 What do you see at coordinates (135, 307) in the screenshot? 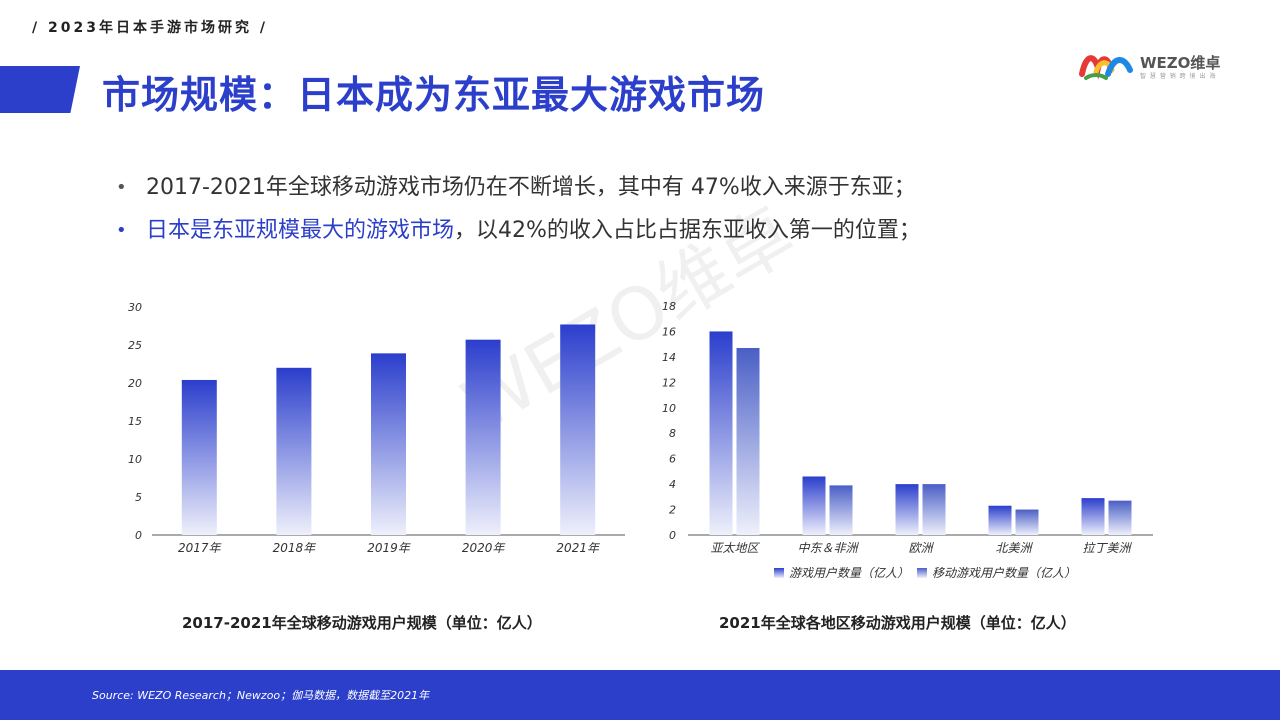
I see `y-tick-label: 30` at bounding box center [135, 307].